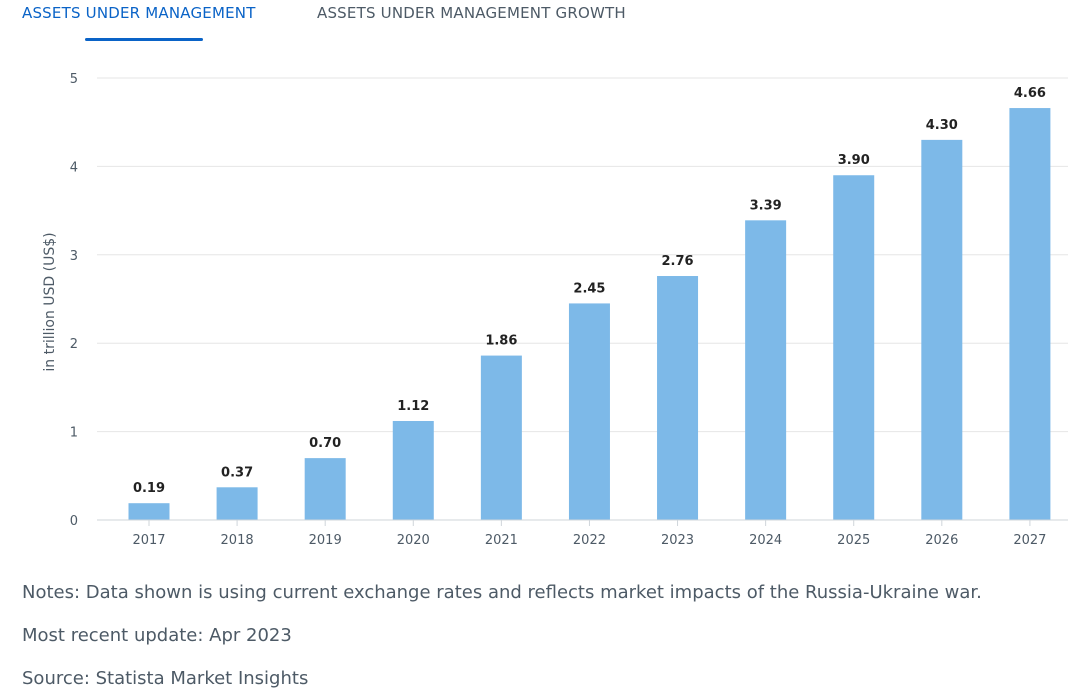 This screenshot has height=694, width=1068. I want to click on data-label-2026: 4.30, so click(942, 125).